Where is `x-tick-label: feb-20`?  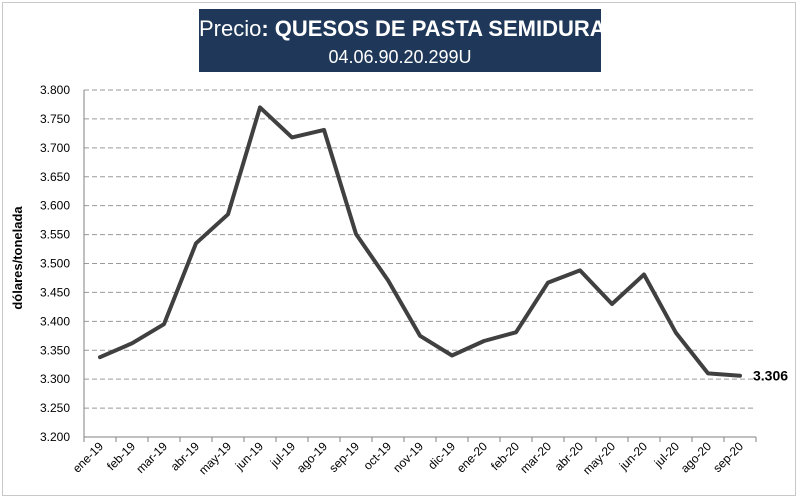 x-tick-label: feb-20 is located at coordinates (505, 456).